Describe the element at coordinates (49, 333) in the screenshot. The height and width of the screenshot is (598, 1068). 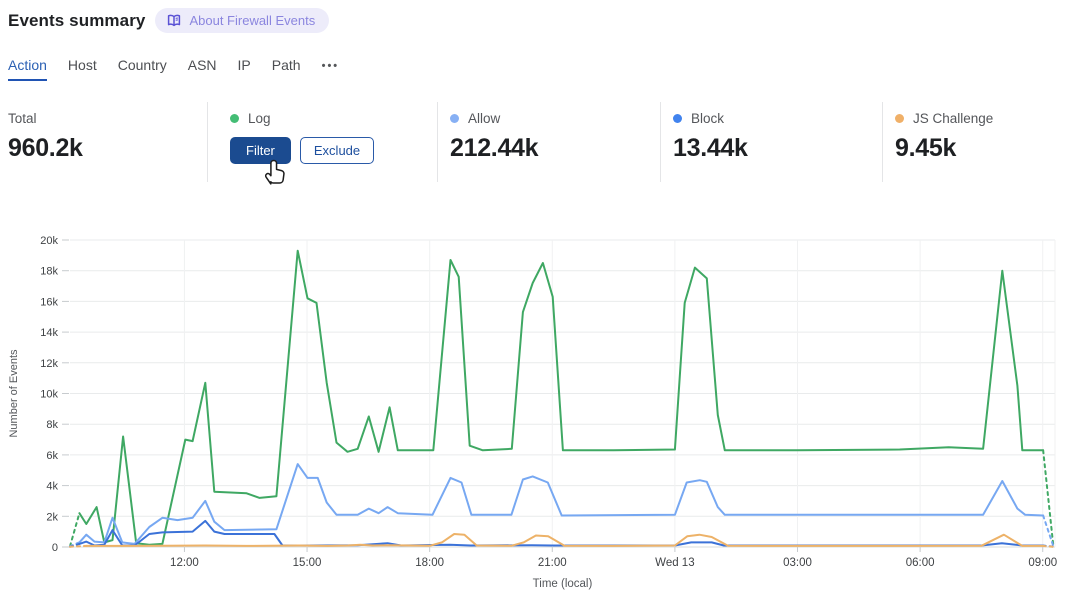
I see `y-tick-label: 14k` at that location.